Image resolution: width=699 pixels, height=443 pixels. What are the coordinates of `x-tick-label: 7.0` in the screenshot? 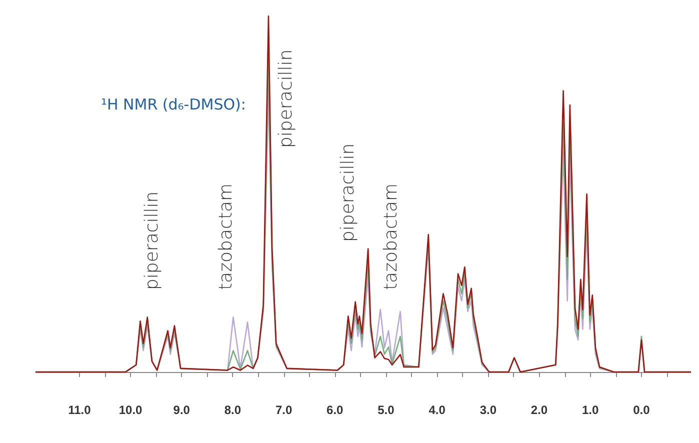 It's located at (283, 410).